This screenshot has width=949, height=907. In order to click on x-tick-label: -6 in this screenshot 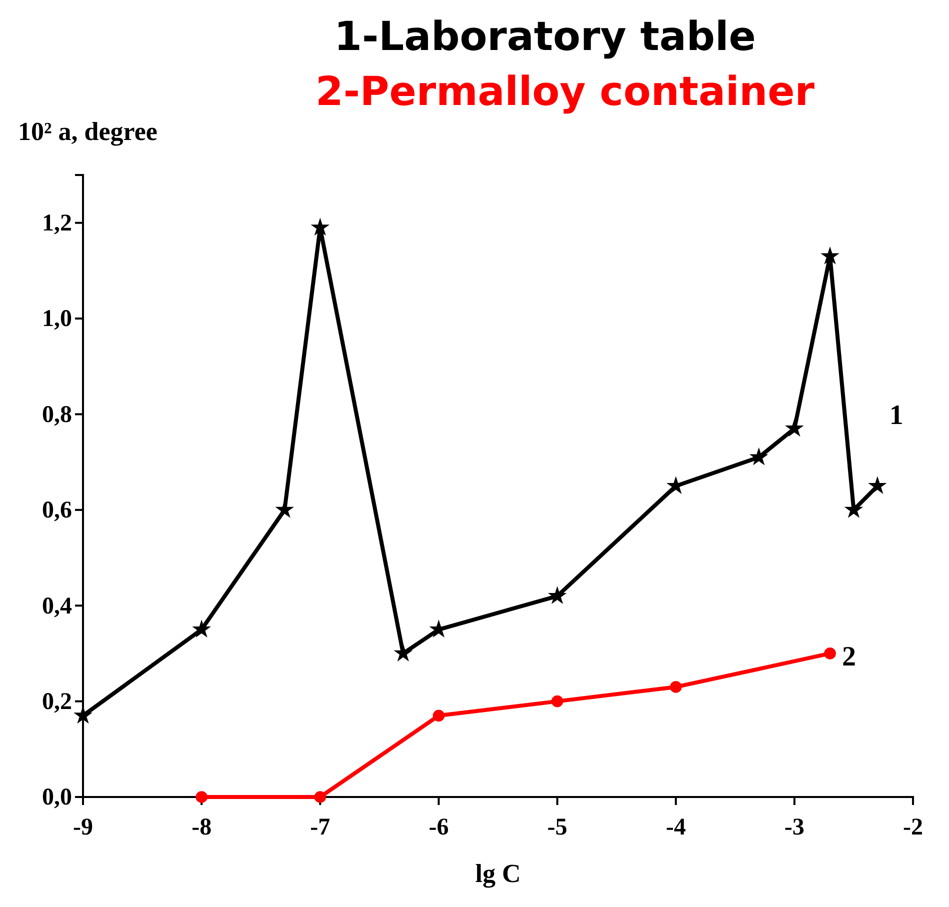, I will do `click(438, 827)`.